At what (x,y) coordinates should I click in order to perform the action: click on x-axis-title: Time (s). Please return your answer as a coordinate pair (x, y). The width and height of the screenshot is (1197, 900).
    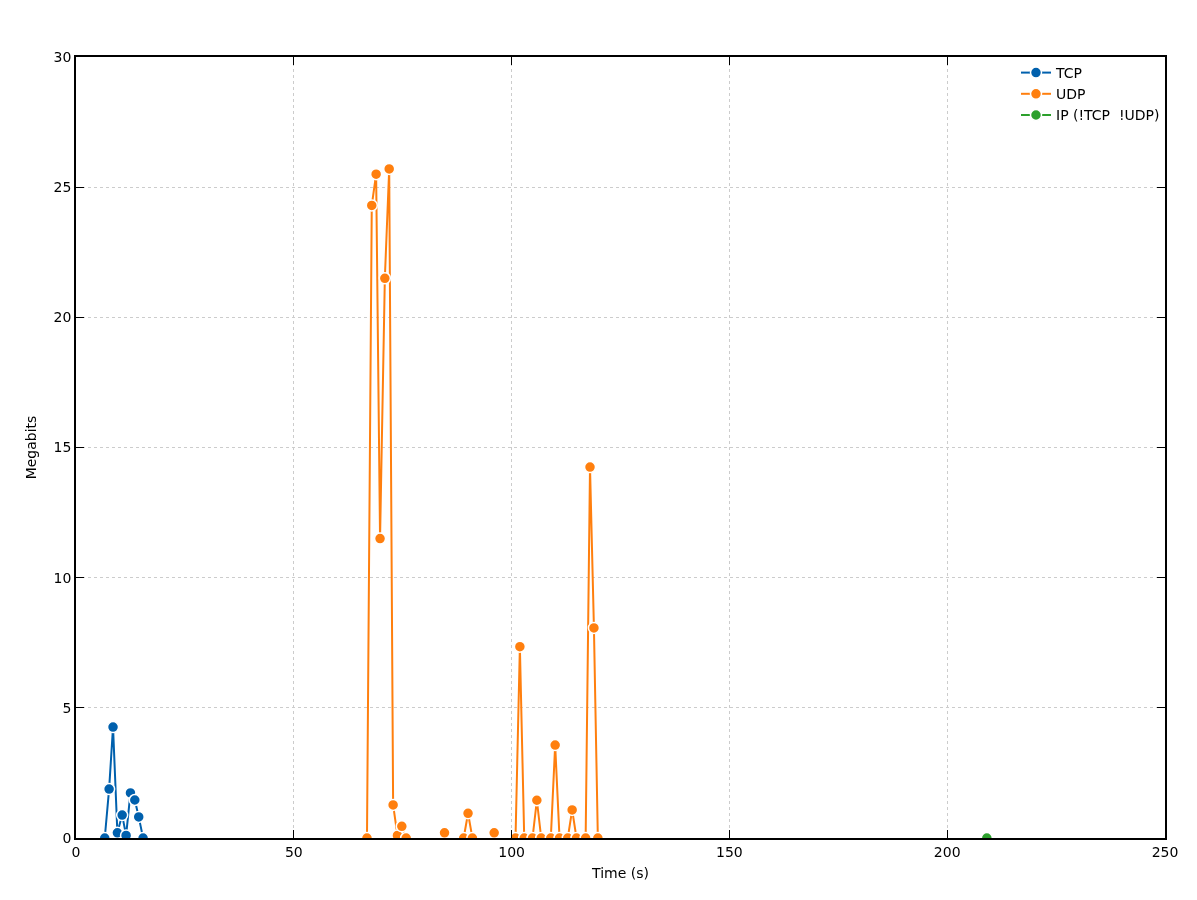
    Looking at the image, I should click on (620, 873).